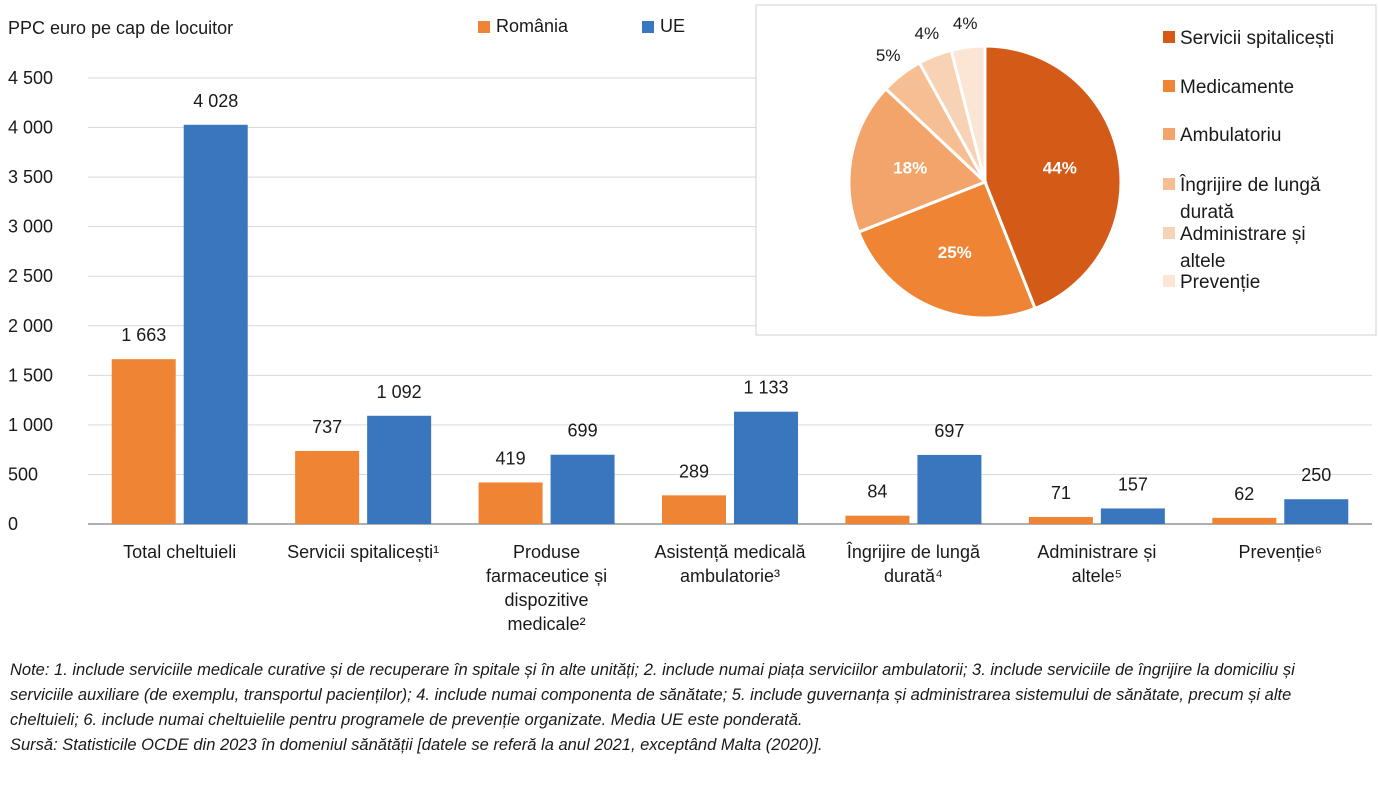 The image size is (1379, 806). What do you see at coordinates (1250, 185) in the screenshot?
I see `pie-legend-label: Îngrijire de lungă` at bounding box center [1250, 185].